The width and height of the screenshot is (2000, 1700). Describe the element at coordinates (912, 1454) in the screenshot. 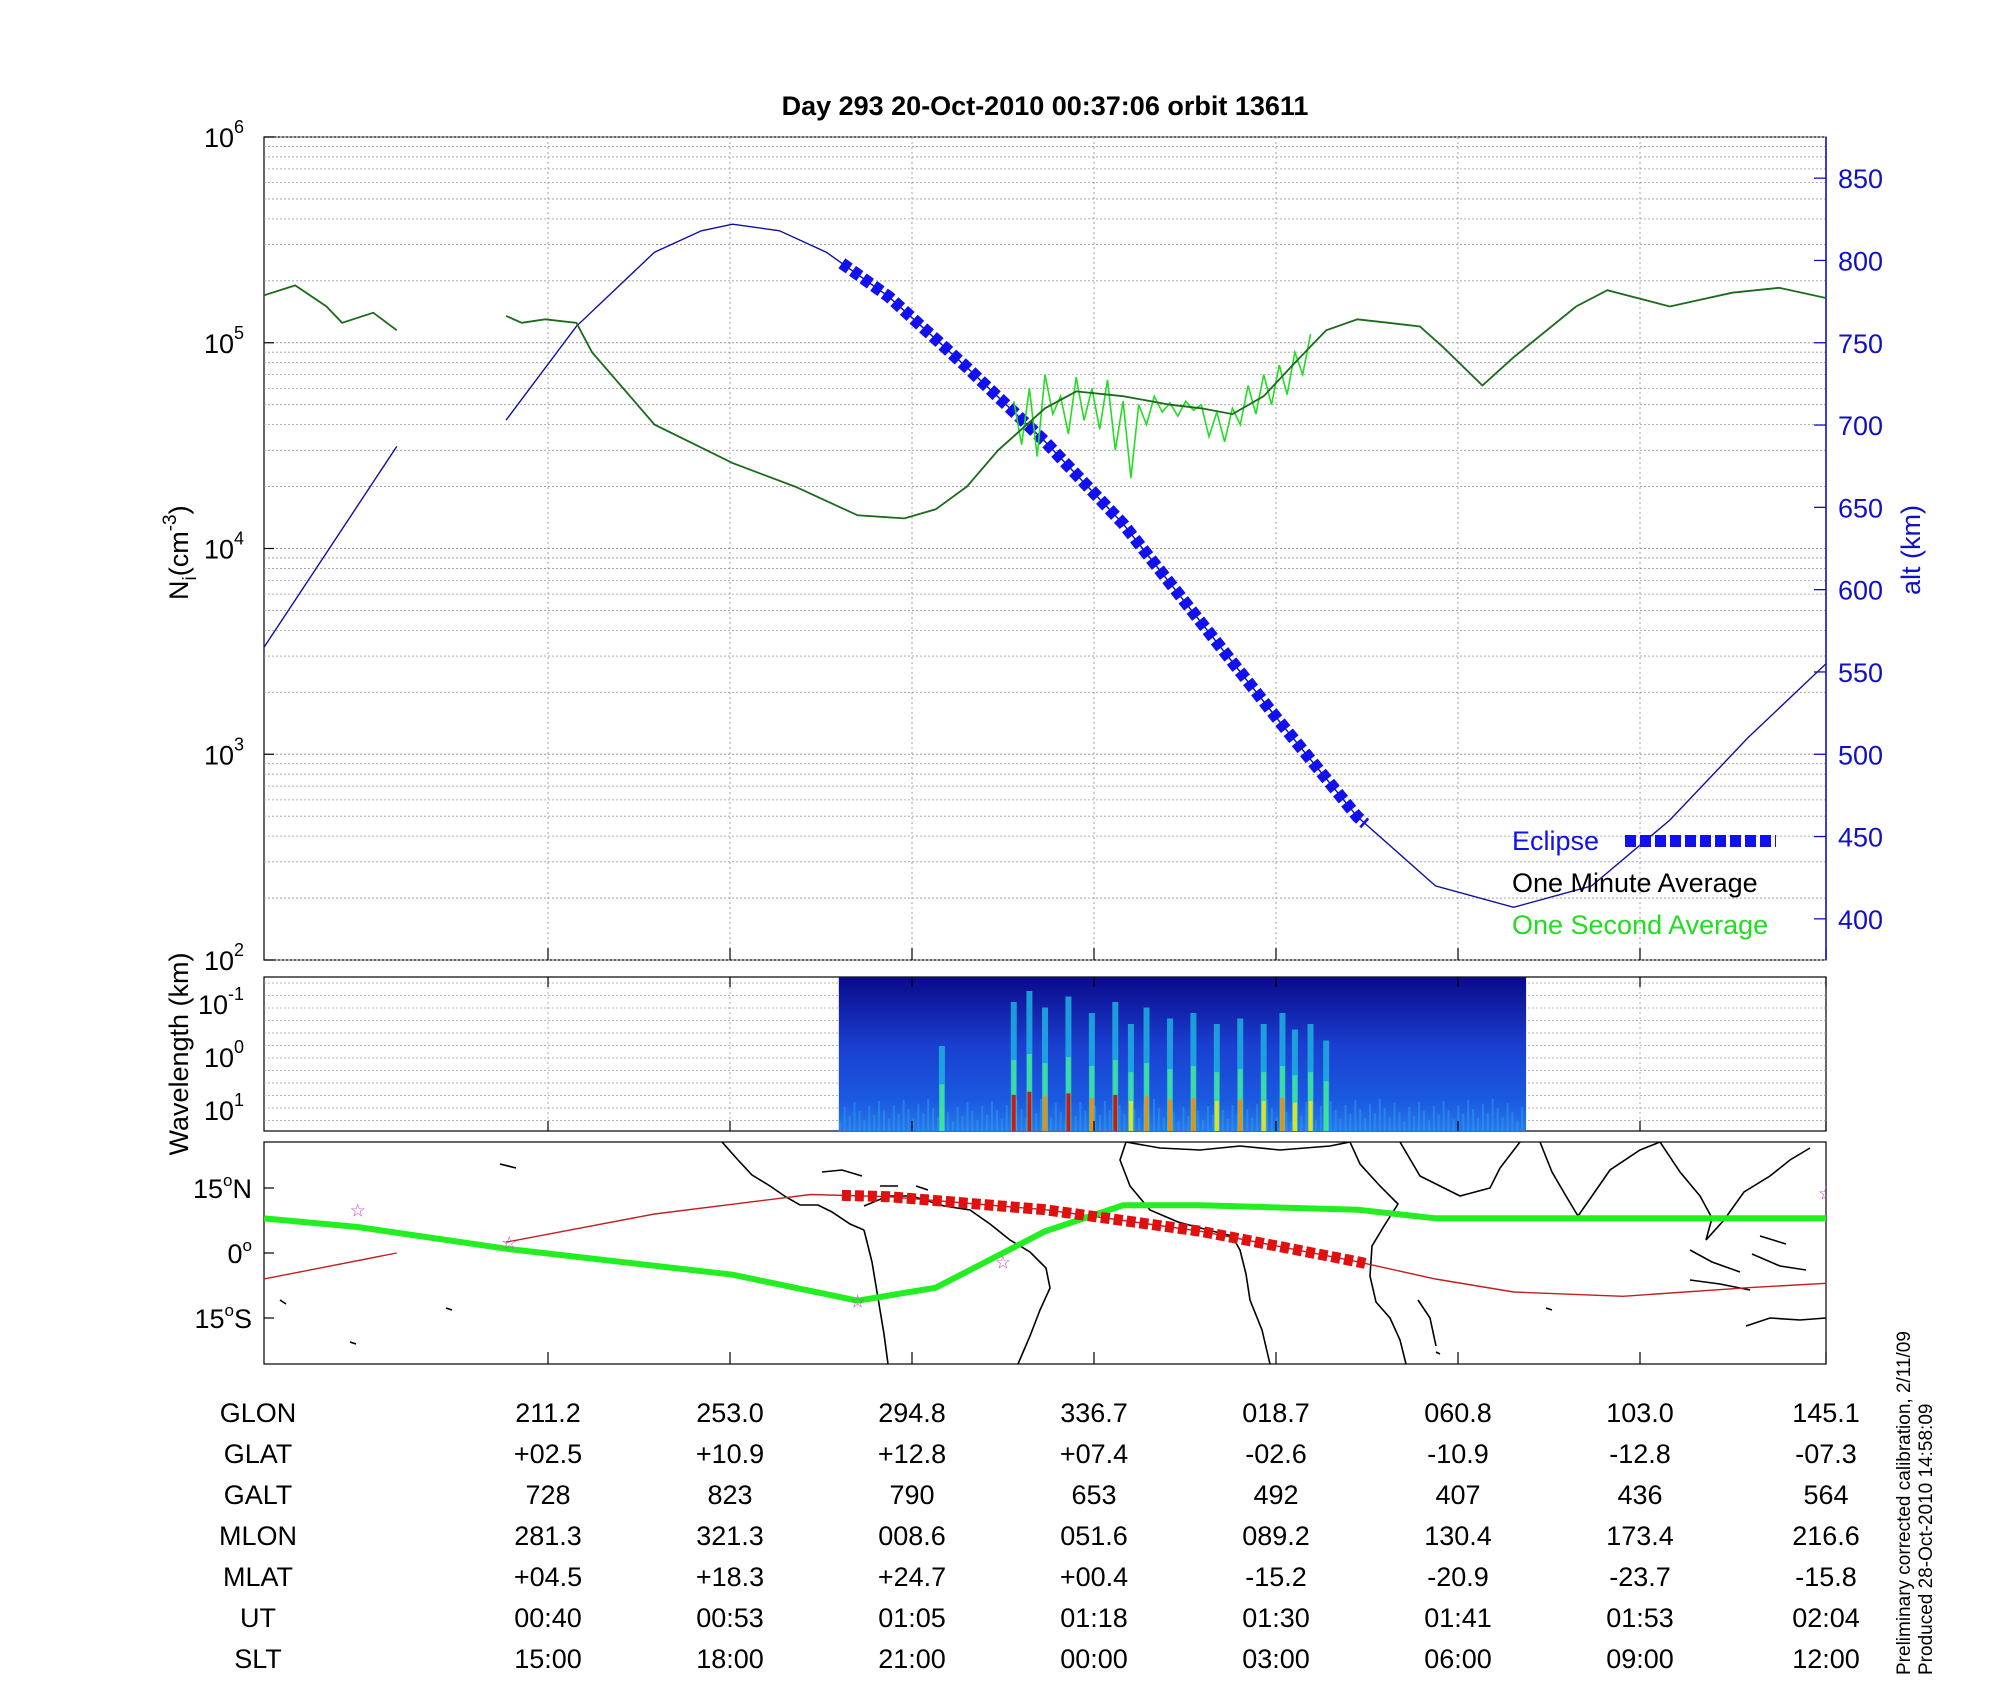

I see `table-cell: +12.8` at that location.